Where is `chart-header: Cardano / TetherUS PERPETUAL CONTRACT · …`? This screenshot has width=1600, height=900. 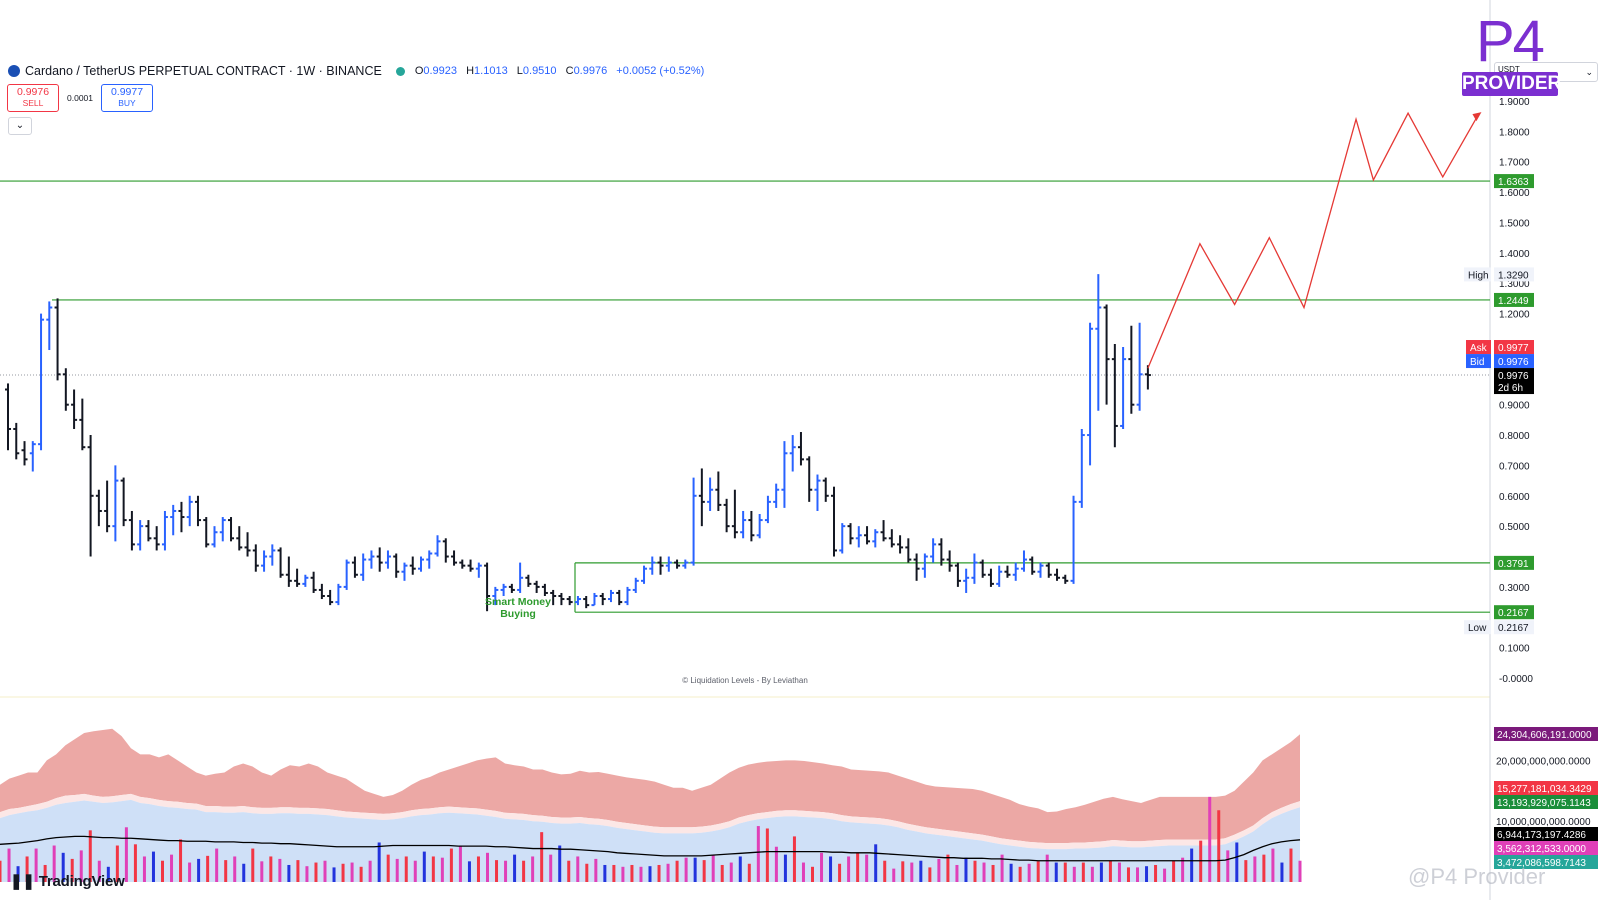
chart-header: Cardano / TetherUS PERPETUAL CONTRACT · … is located at coordinates (359, 71).